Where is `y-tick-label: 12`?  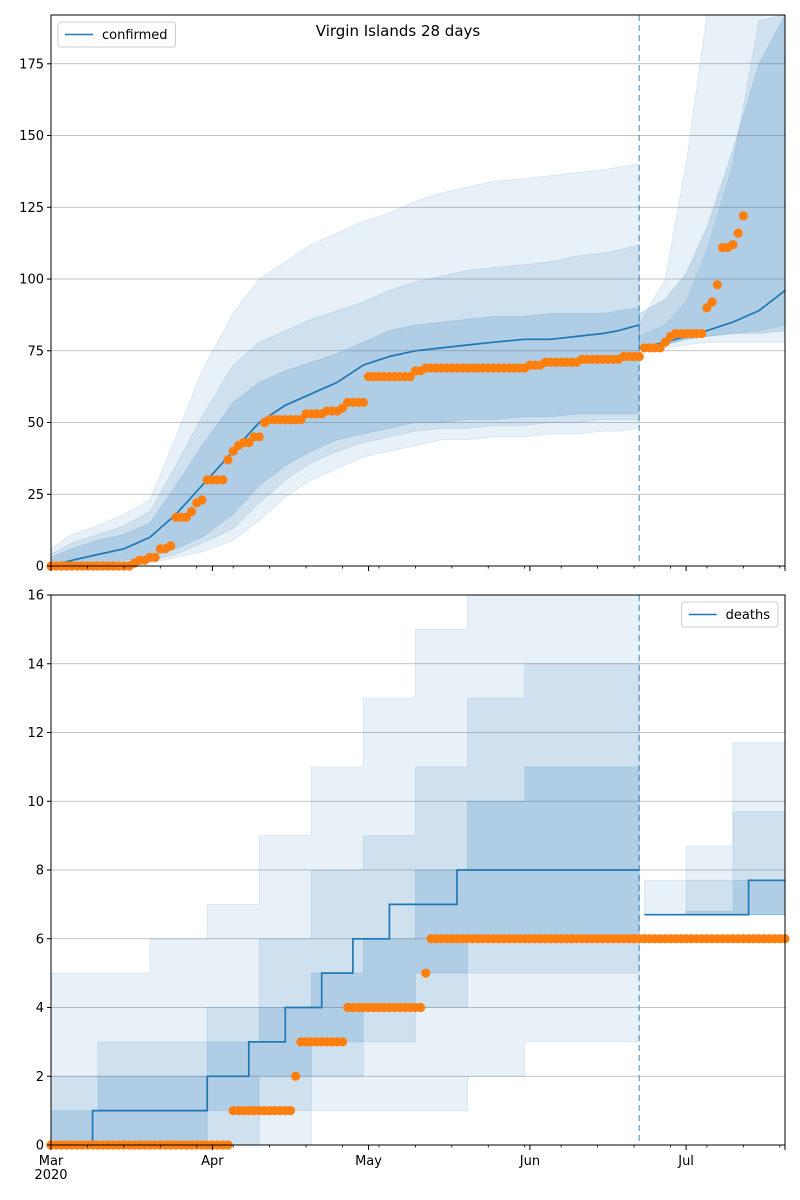
y-tick-label: 12 is located at coordinates (35, 733).